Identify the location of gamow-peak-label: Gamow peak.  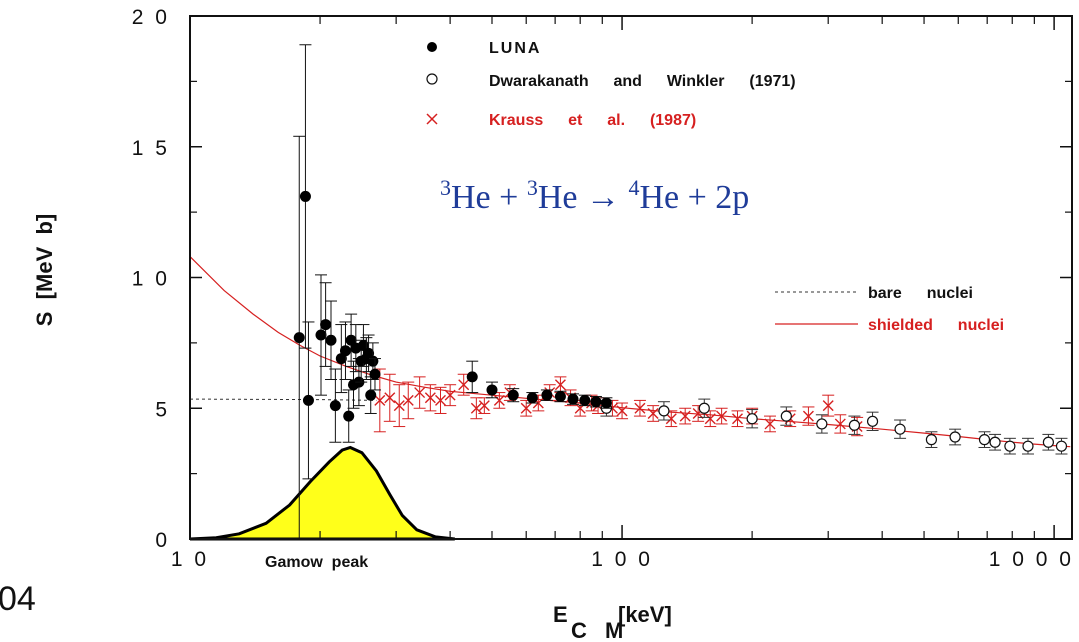
(316, 562).